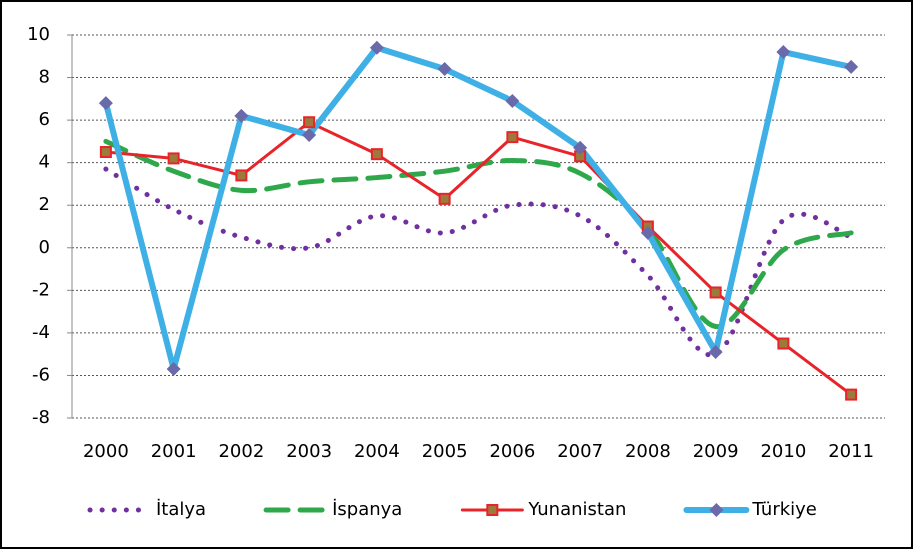 This screenshot has height=549, width=913. I want to click on y-tick-label: 10, so click(38, 34).